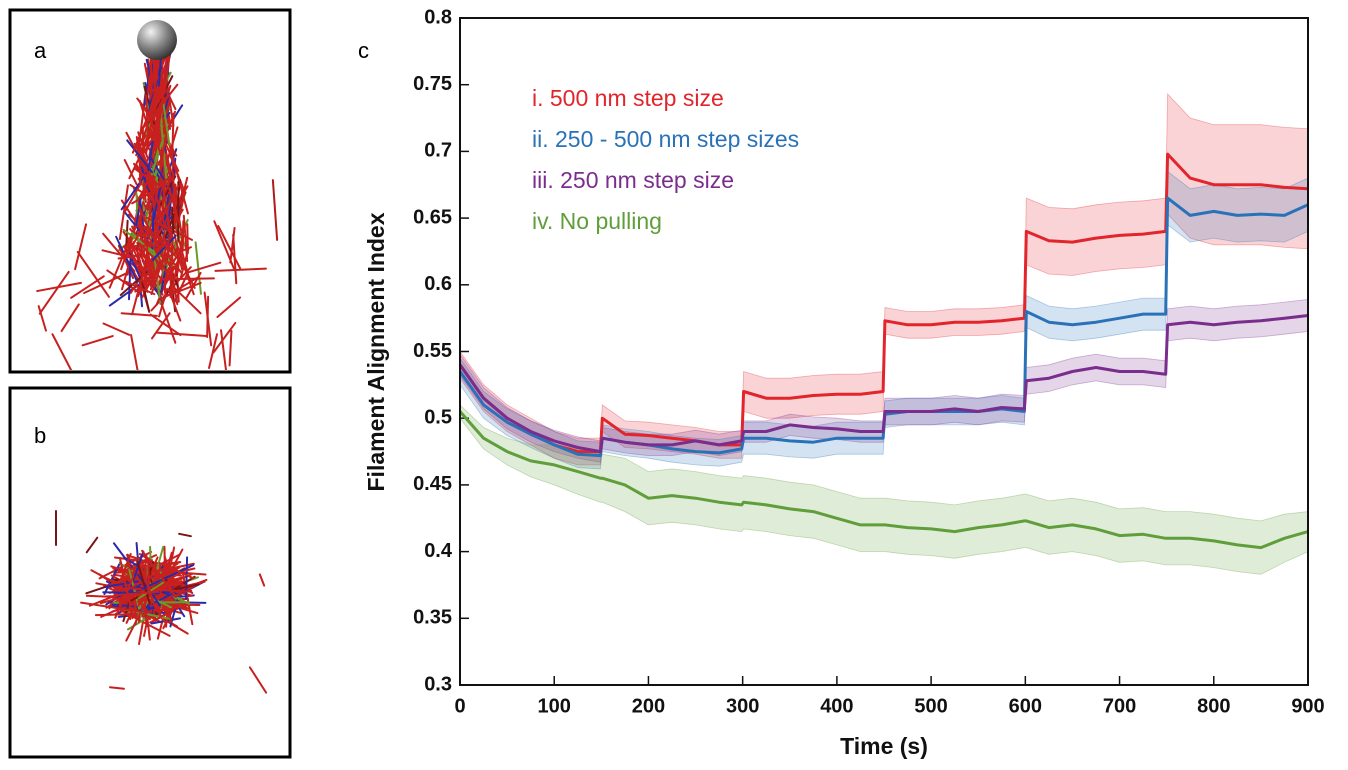 The image size is (1348, 770). I want to click on panel-label: b, so click(40, 435).